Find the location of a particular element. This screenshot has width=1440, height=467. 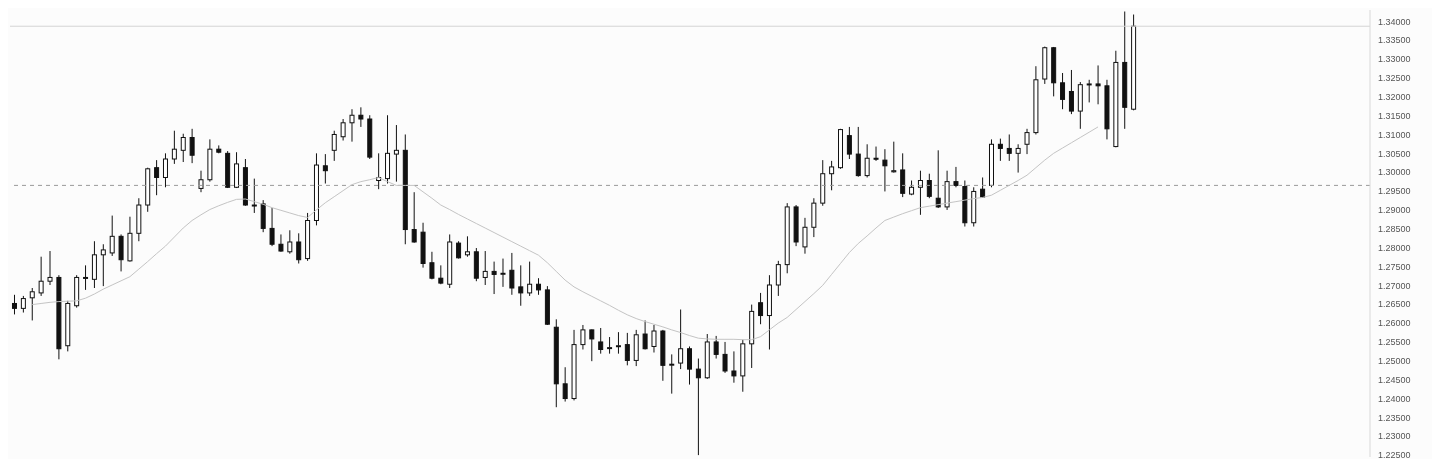

y-tick-label: 1.25500 is located at coordinates (1394, 342).